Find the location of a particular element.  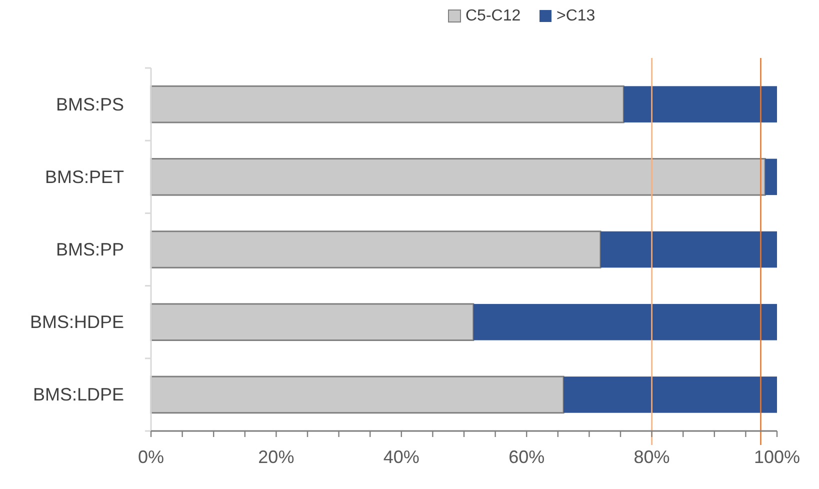

x-tick-label: 40% is located at coordinates (401, 457).